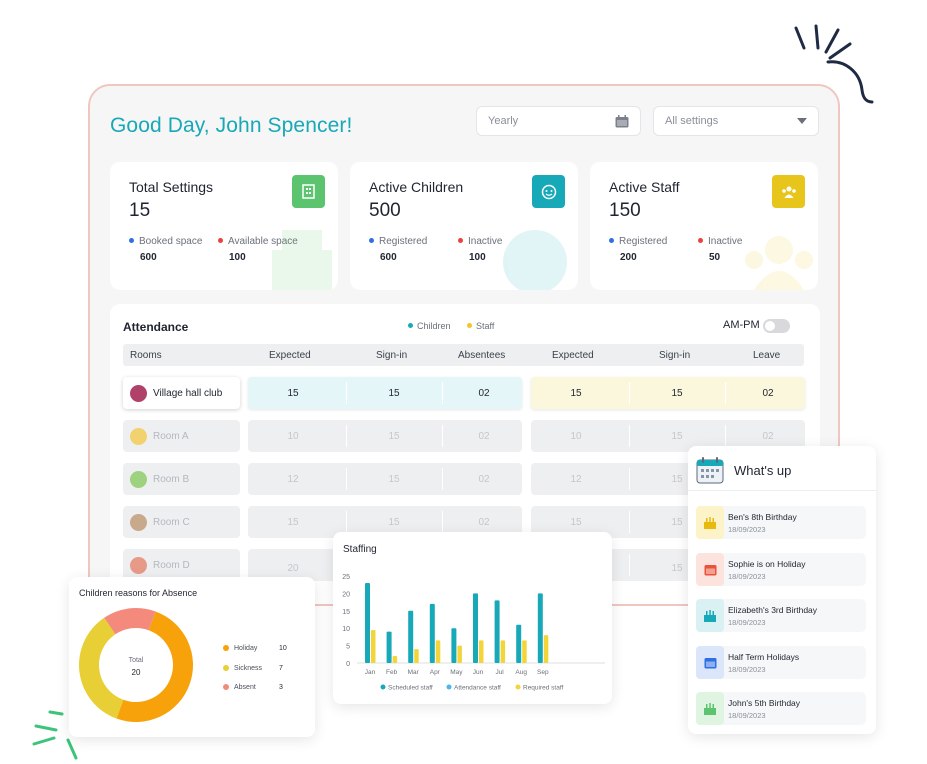 Image resolution: width=927 pixels, height=764 pixels. What do you see at coordinates (392, 355) in the screenshot?
I see `col-sign-in: Sign-in` at bounding box center [392, 355].